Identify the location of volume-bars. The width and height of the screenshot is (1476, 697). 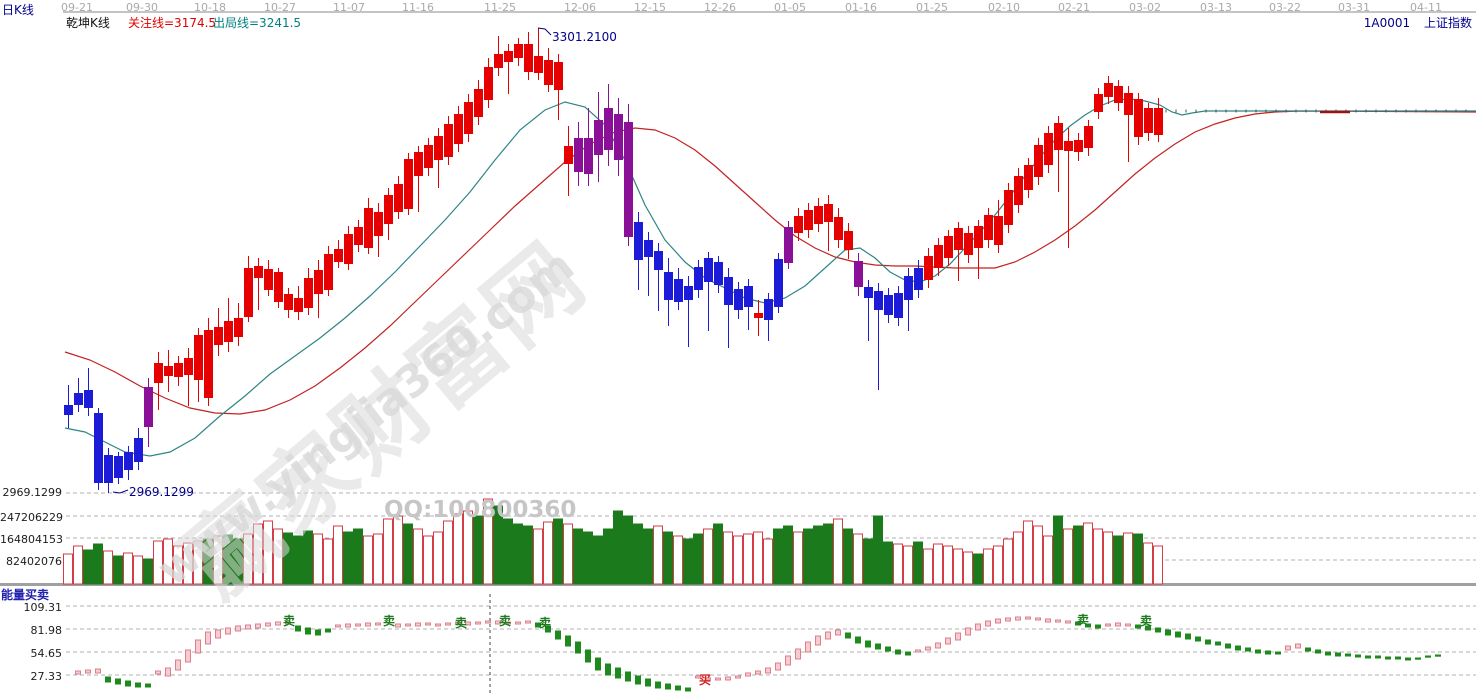
(613, 541).